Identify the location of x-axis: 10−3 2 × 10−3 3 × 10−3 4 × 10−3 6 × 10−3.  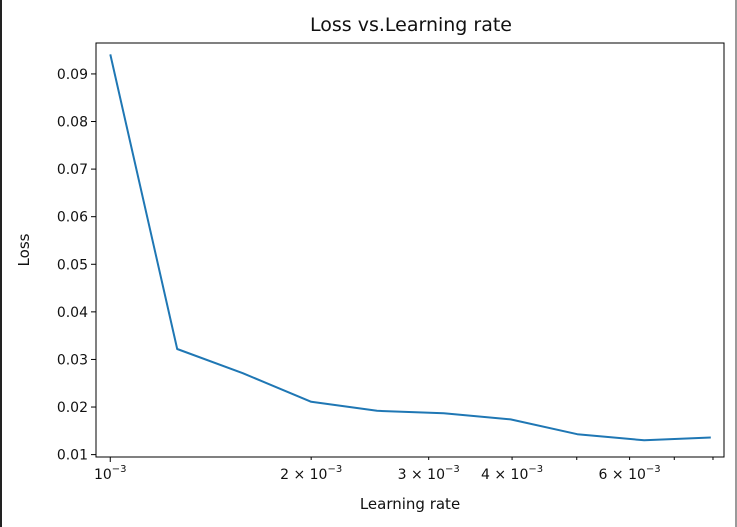
(404, 470).